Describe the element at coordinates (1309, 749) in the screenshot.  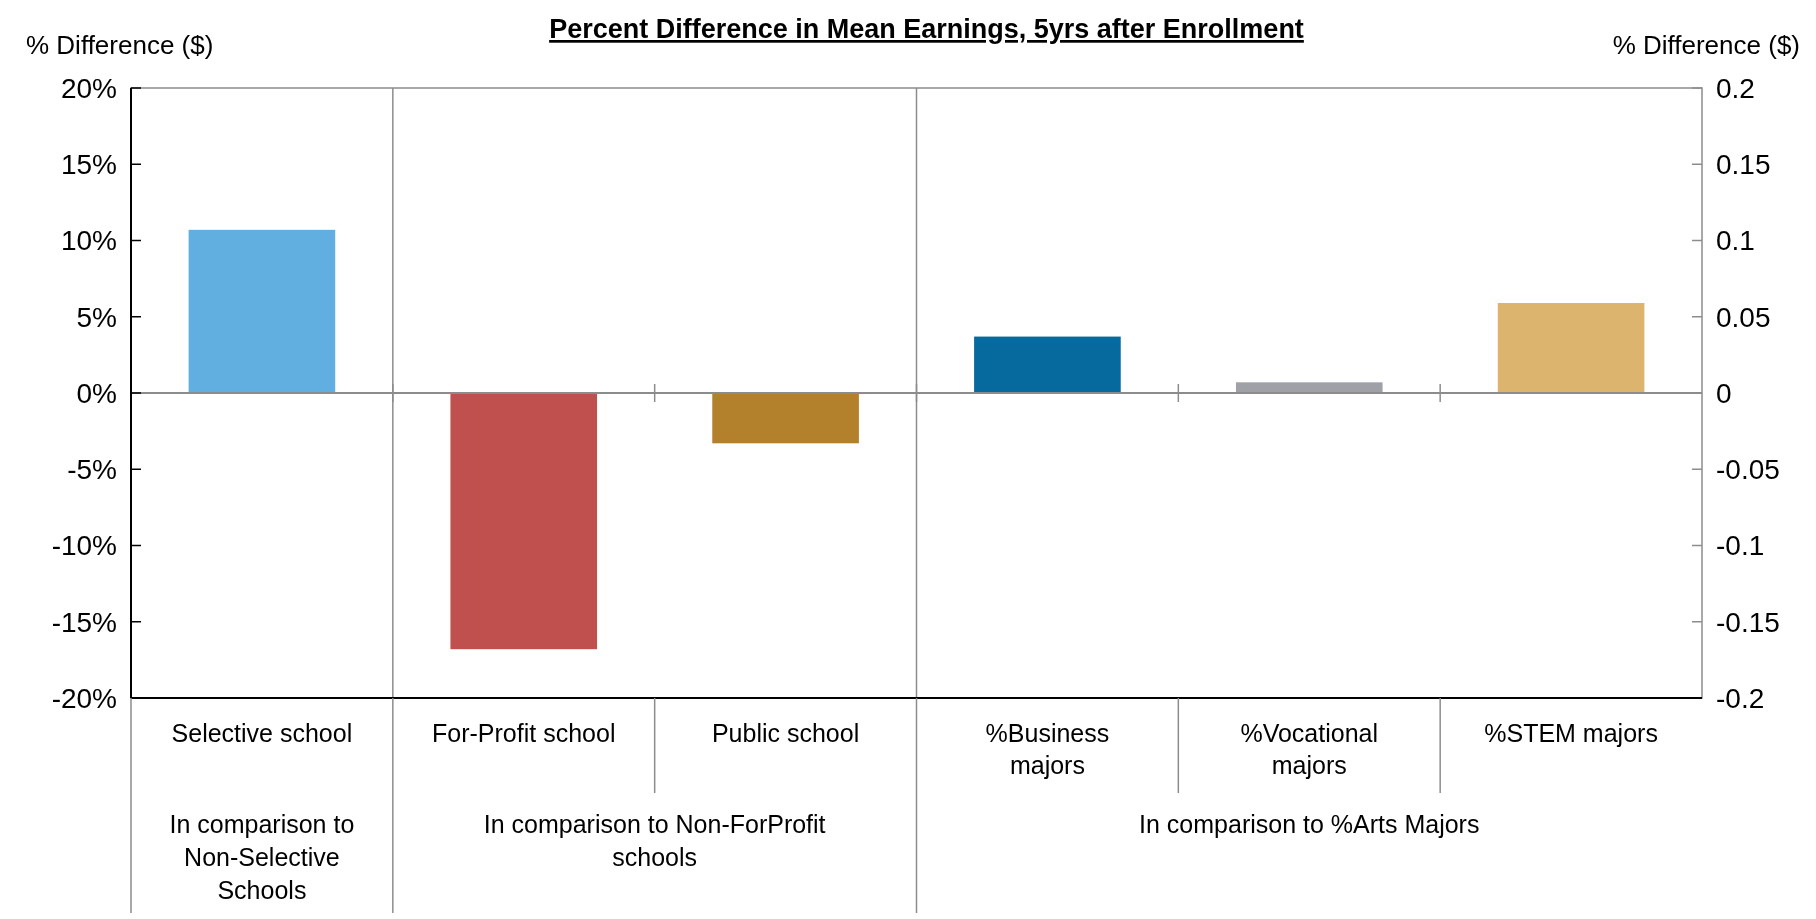
I see `x-tick-label: %Vocational majors` at that location.